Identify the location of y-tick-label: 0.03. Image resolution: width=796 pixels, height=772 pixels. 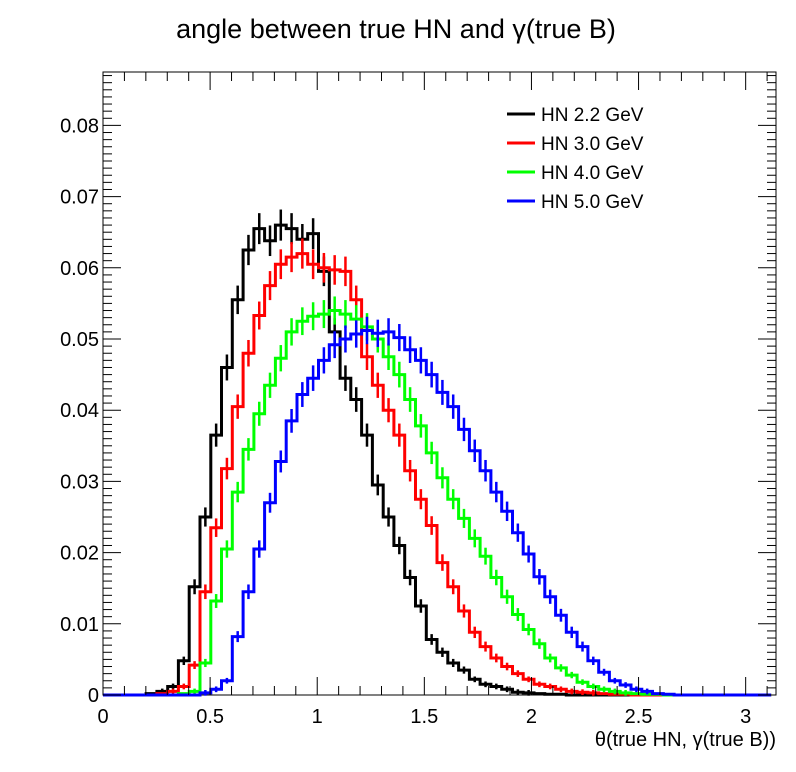
(79, 482).